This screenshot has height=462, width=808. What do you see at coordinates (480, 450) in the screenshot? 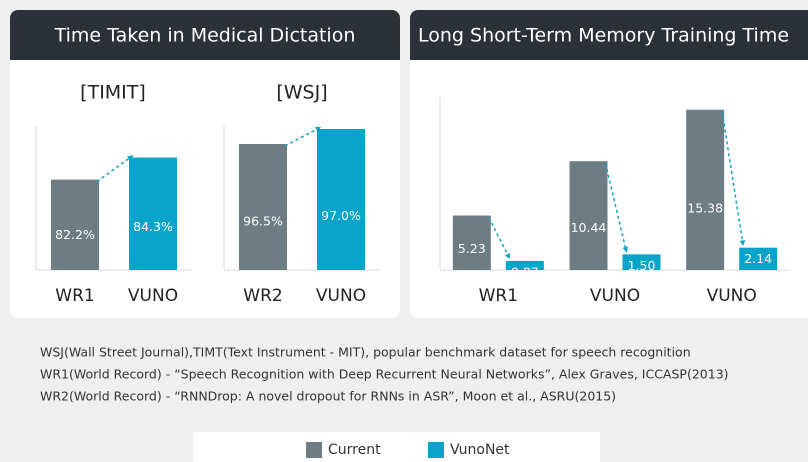
I see `legend-label: VunoNet` at bounding box center [480, 450].